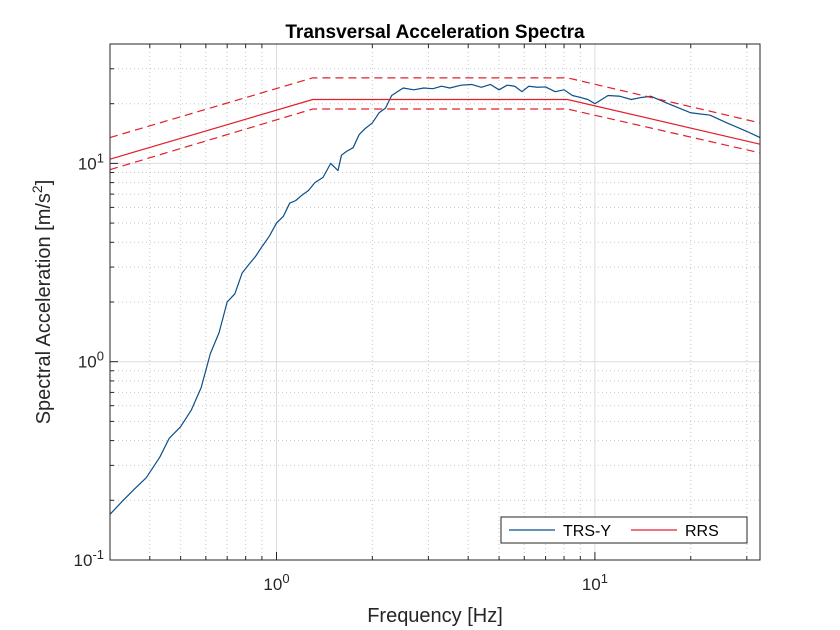 The height and width of the screenshot is (630, 840). What do you see at coordinates (37, 189) in the screenshot?
I see `y-axis-label-superscript: 2` at bounding box center [37, 189].